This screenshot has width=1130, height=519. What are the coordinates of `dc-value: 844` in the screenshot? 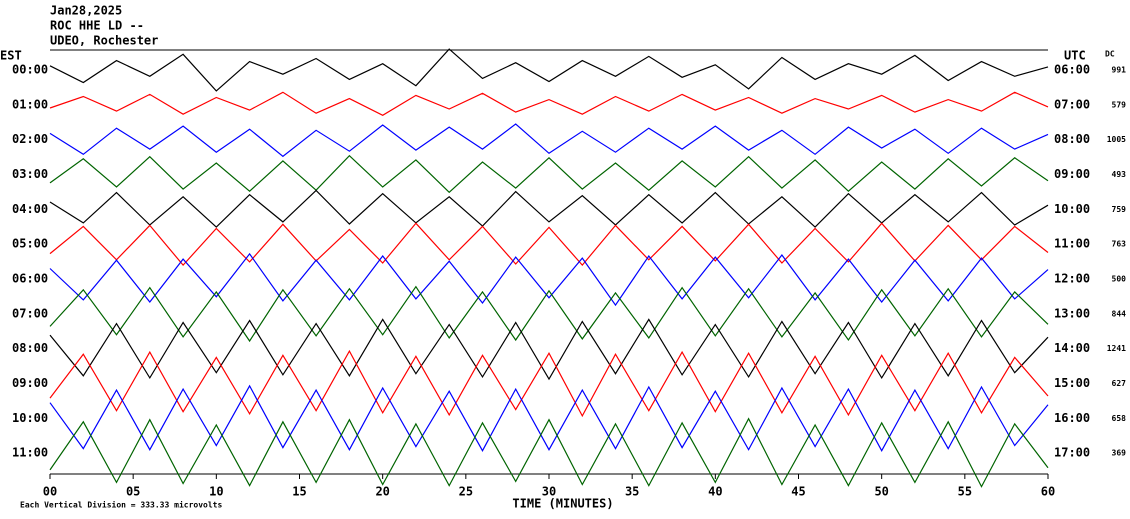 It's located at (1119, 313).